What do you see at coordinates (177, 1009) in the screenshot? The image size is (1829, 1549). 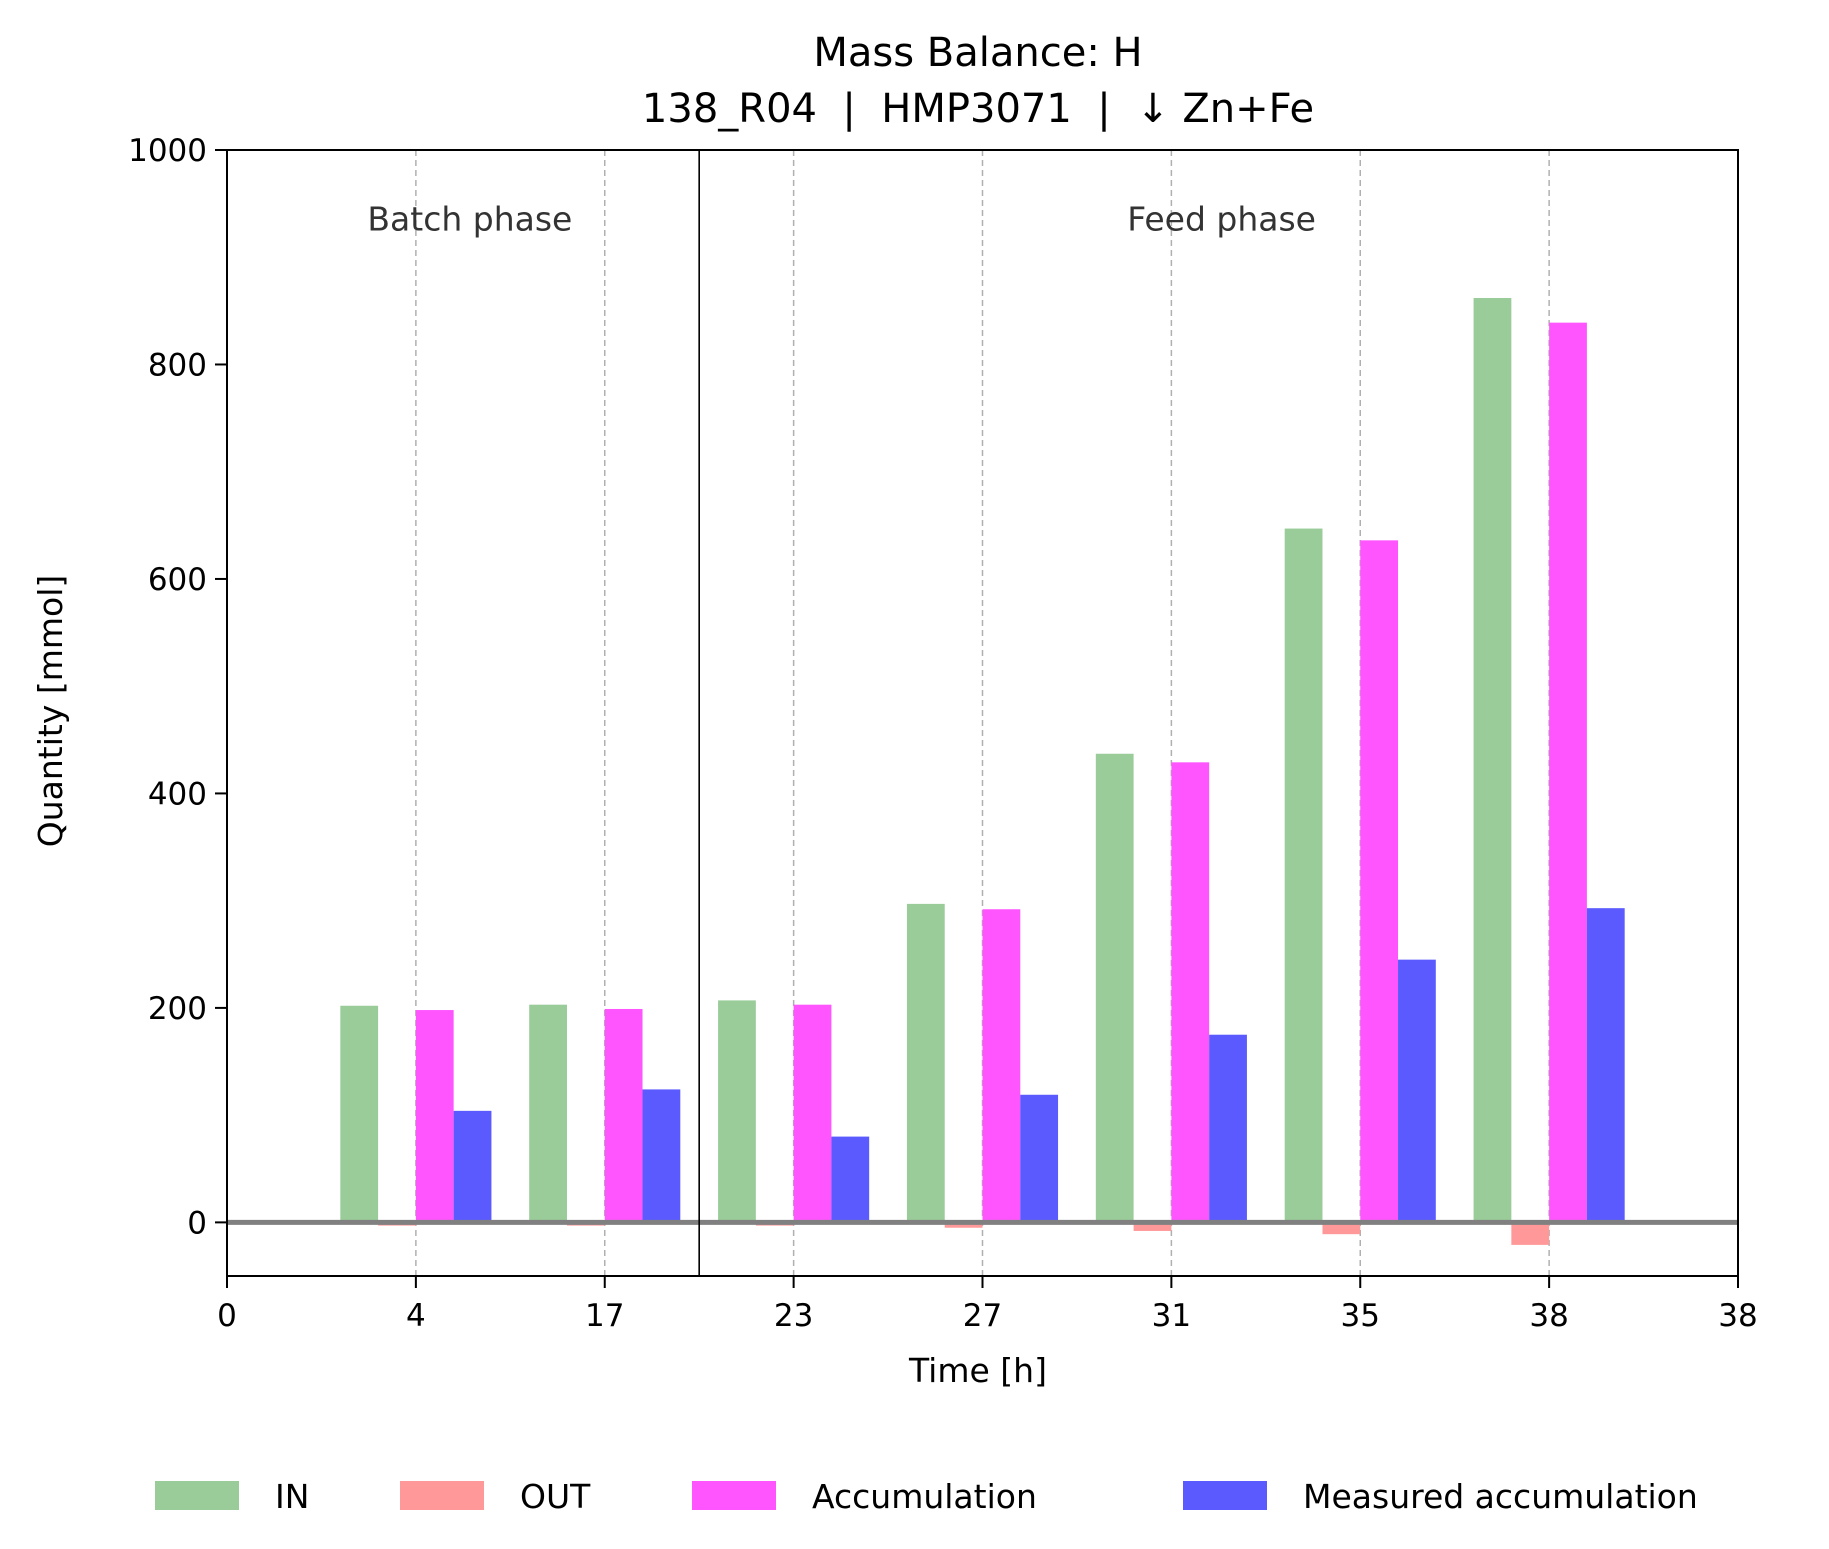 I see `y-tick-label: 200` at bounding box center [177, 1009].